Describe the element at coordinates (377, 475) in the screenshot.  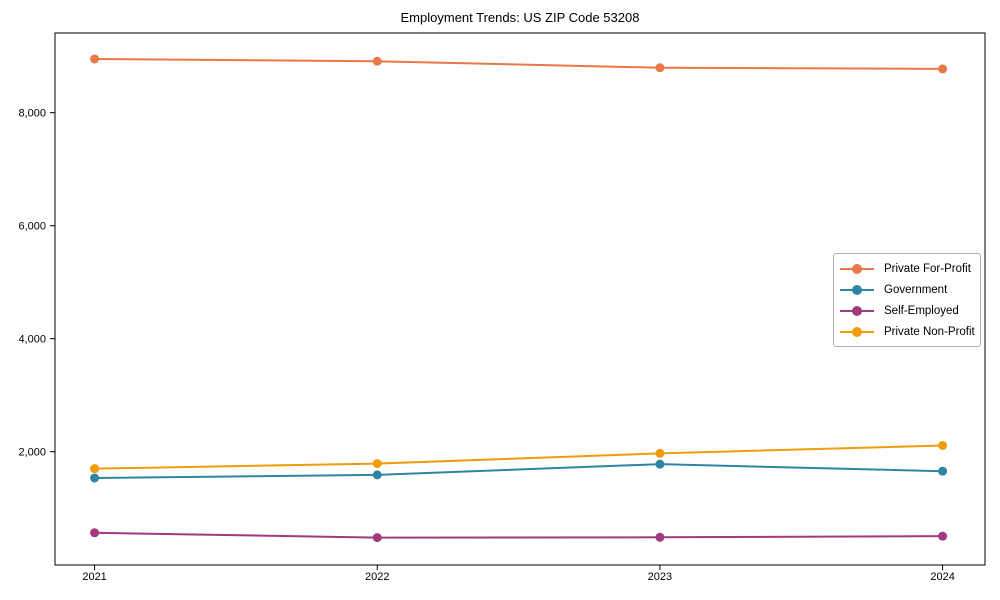
I see `marker-government-2022` at that location.